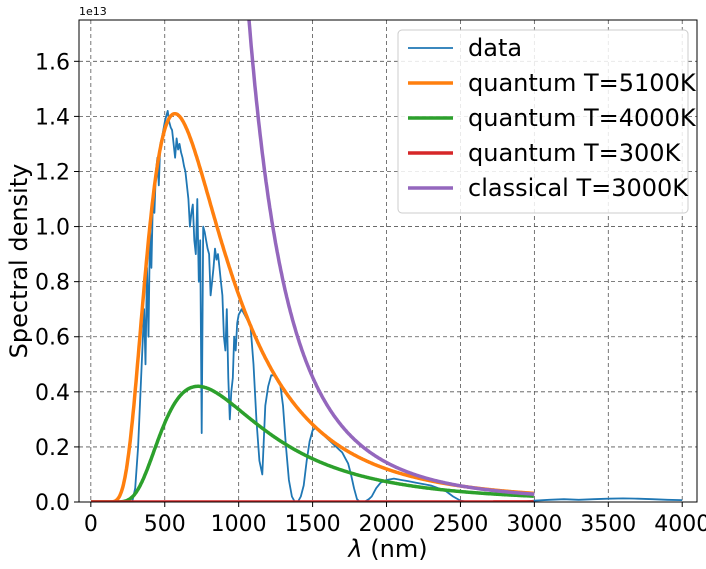 The height and width of the screenshot is (569, 706). Describe the element at coordinates (91, 524) in the screenshot. I see `x-tick-label-0: 0` at that location.